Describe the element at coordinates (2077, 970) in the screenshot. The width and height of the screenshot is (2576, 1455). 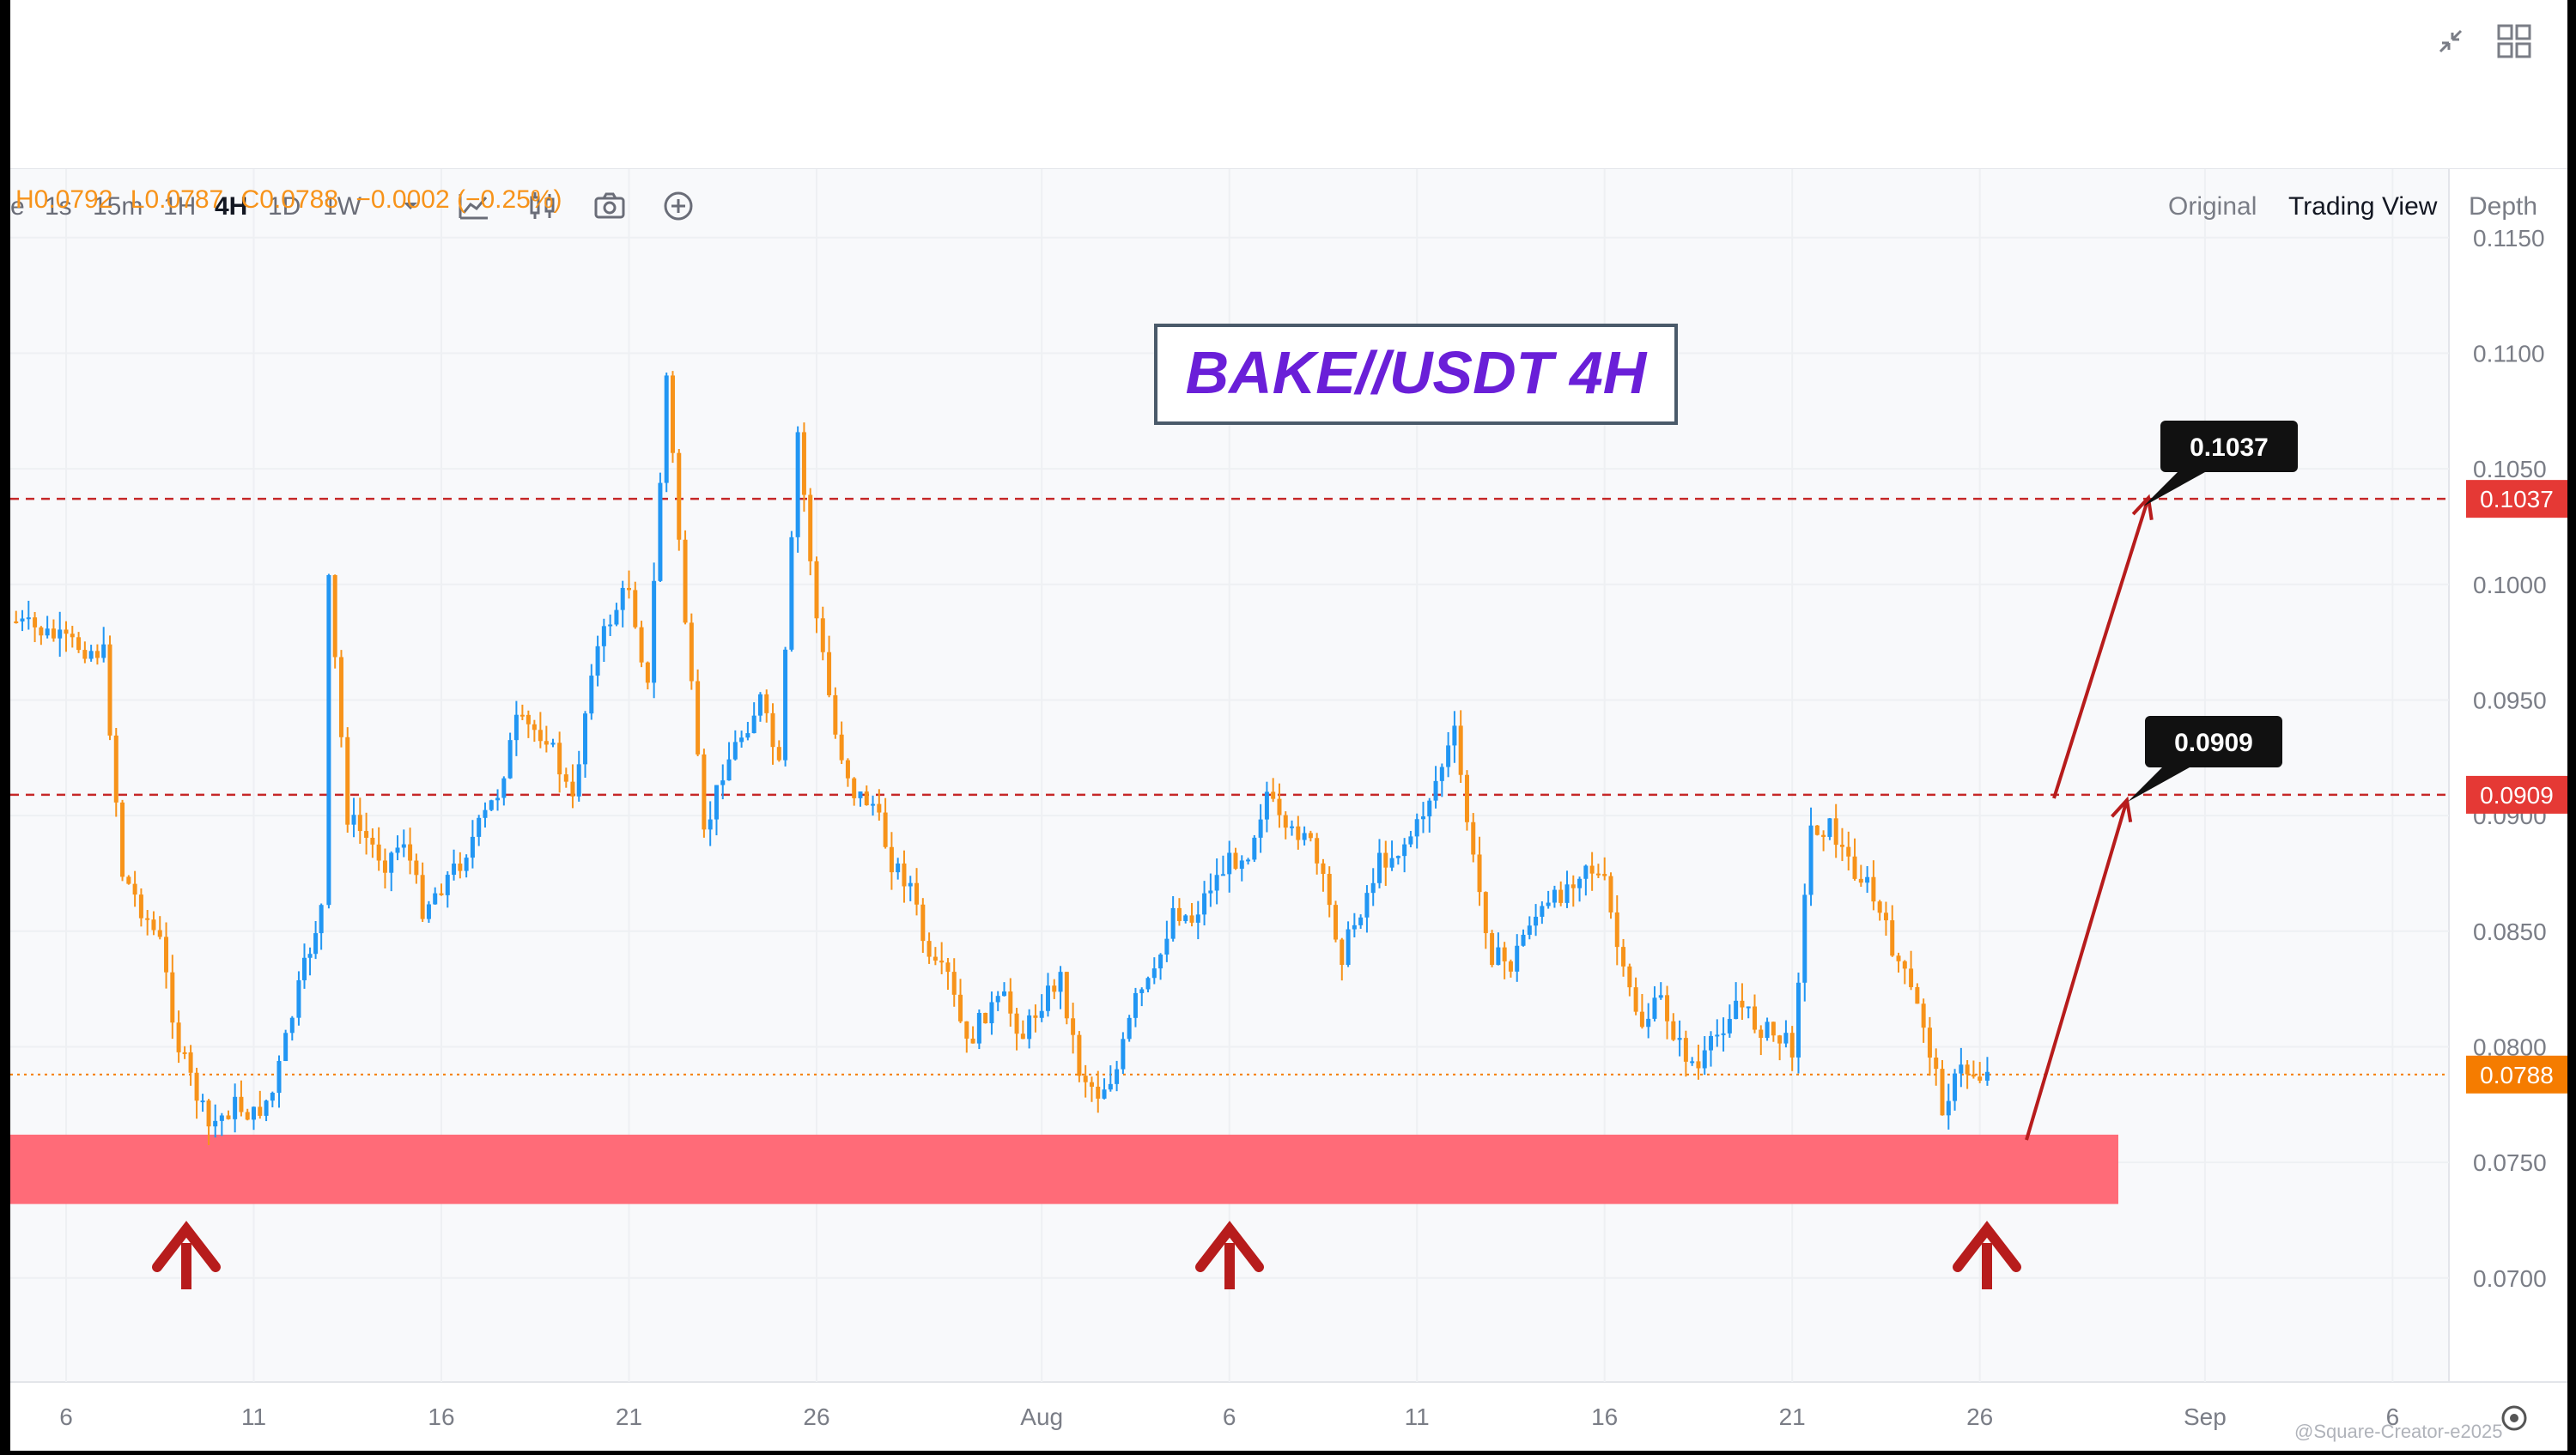
I see `arrow-line` at that location.